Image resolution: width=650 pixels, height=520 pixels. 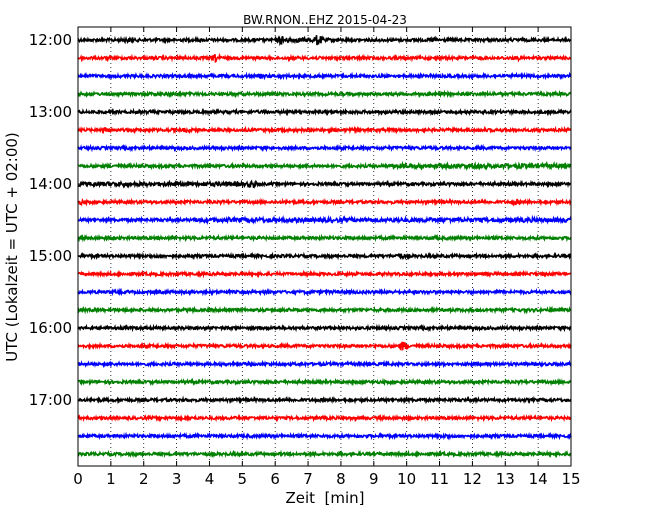 What do you see at coordinates (439, 479) in the screenshot?
I see `x-tick-label: 11` at bounding box center [439, 479].